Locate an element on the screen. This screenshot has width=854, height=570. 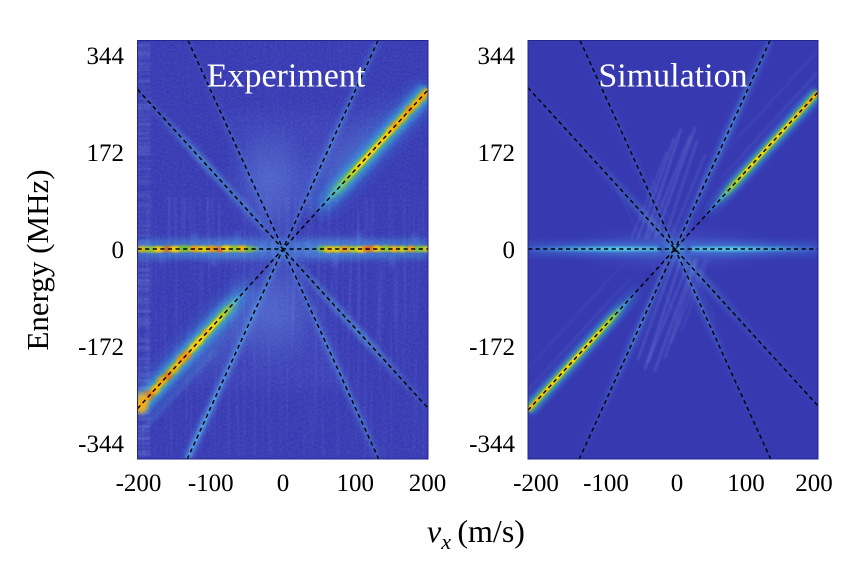
svg-text: vx (m/s) is located at coordinates (476, 533).